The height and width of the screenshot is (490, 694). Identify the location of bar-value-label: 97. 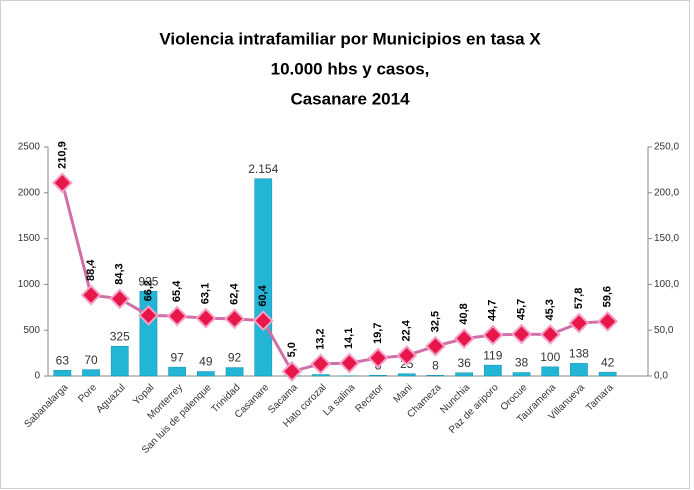
(177, 357).